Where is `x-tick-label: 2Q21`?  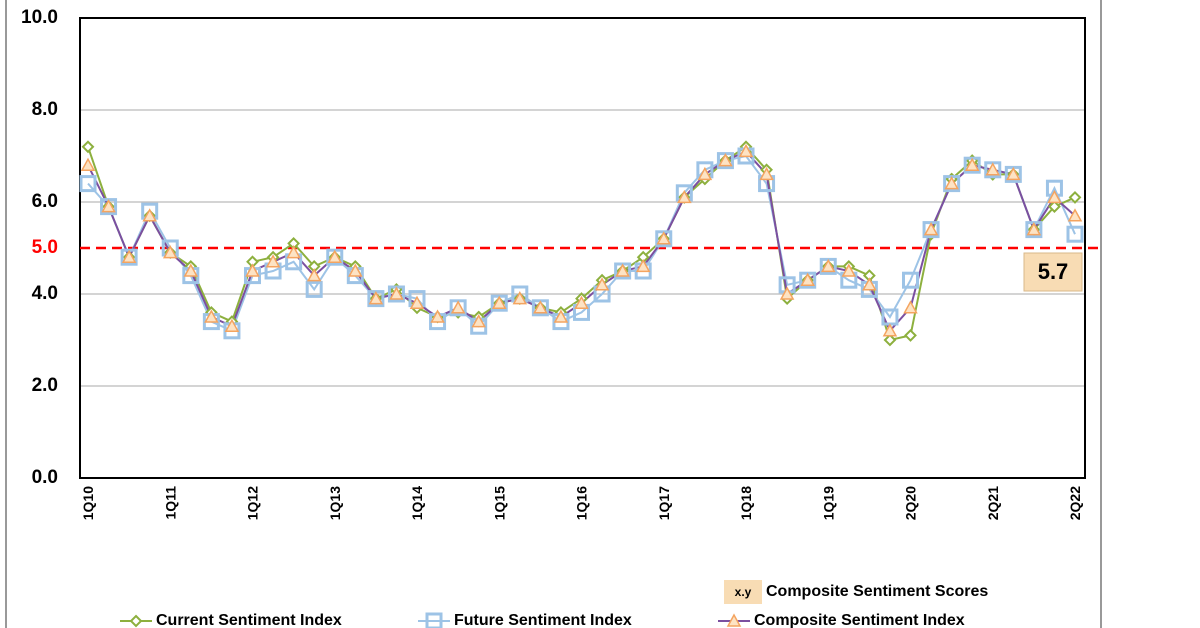 x-tick-label: 2Q21 is located at coordinates (993, 503).